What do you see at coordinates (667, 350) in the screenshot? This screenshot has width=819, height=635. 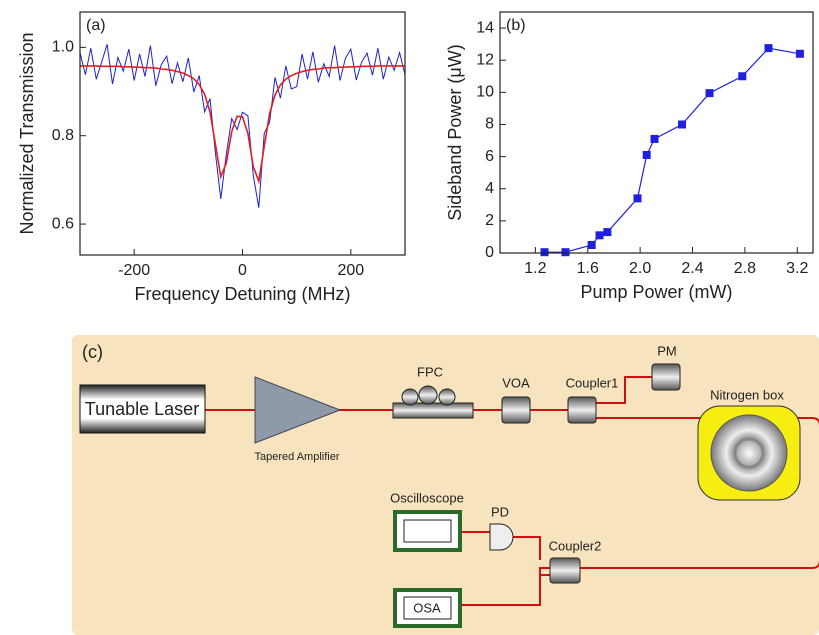 I see `pm-label: PM` at bounding box center [667, 350].